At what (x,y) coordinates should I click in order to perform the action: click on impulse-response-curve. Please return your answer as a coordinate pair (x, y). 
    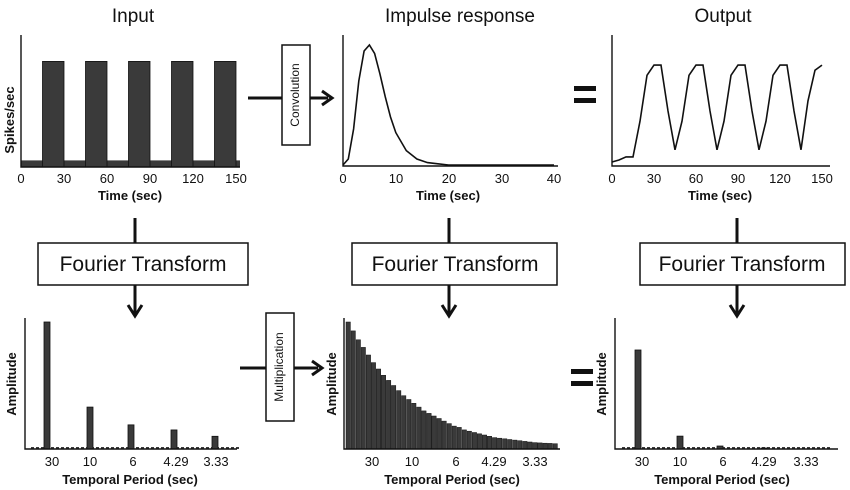
    Looking at the image, I should click on (448, 104).